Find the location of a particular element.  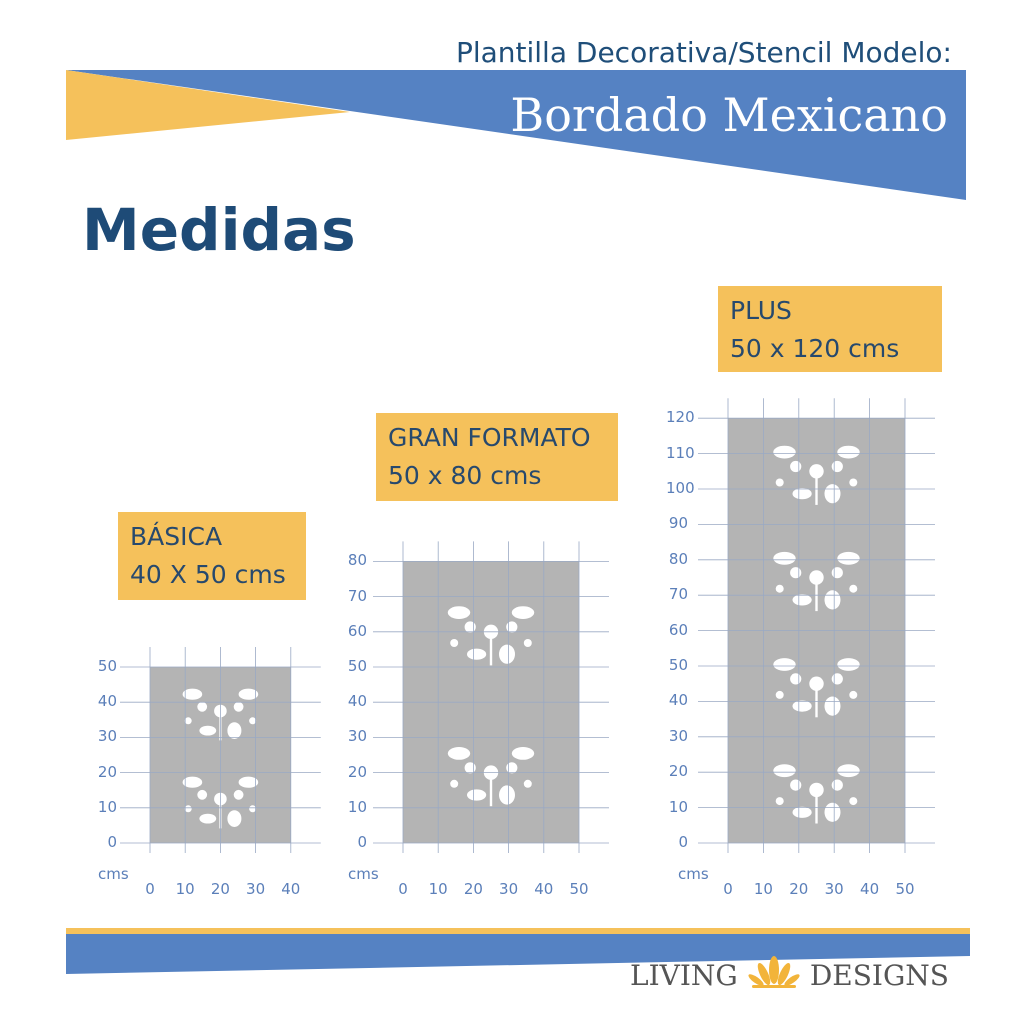

size-tag-plus: PLUS 50 x 120 cms is located at coordinates (830, 329).